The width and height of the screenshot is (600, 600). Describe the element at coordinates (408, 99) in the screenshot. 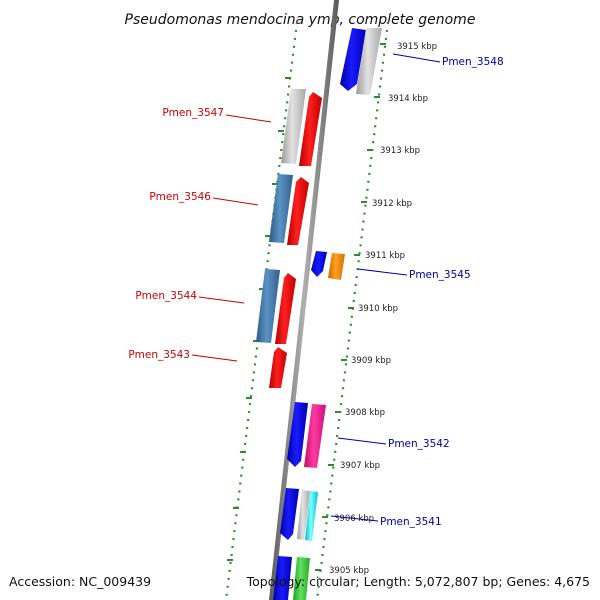

I see `kbp-label: 3914 kbp` at that location.